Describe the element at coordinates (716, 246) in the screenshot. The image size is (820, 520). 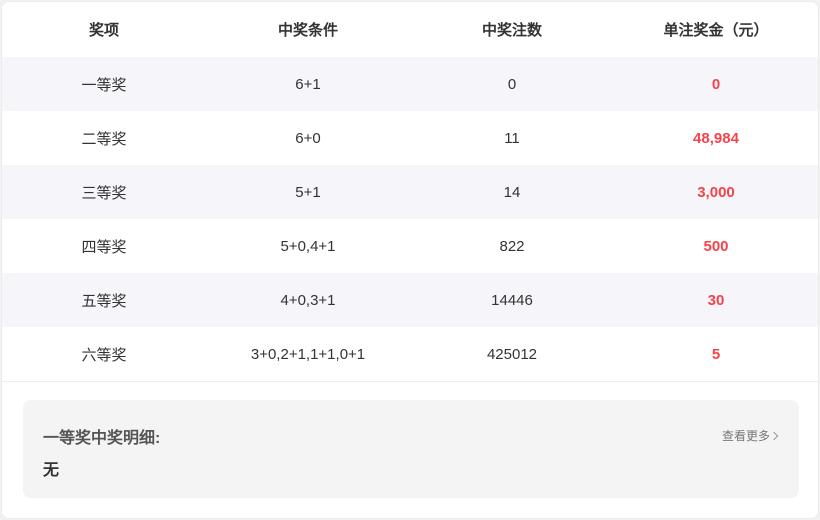
I see `prize-amount: 500` at that location.